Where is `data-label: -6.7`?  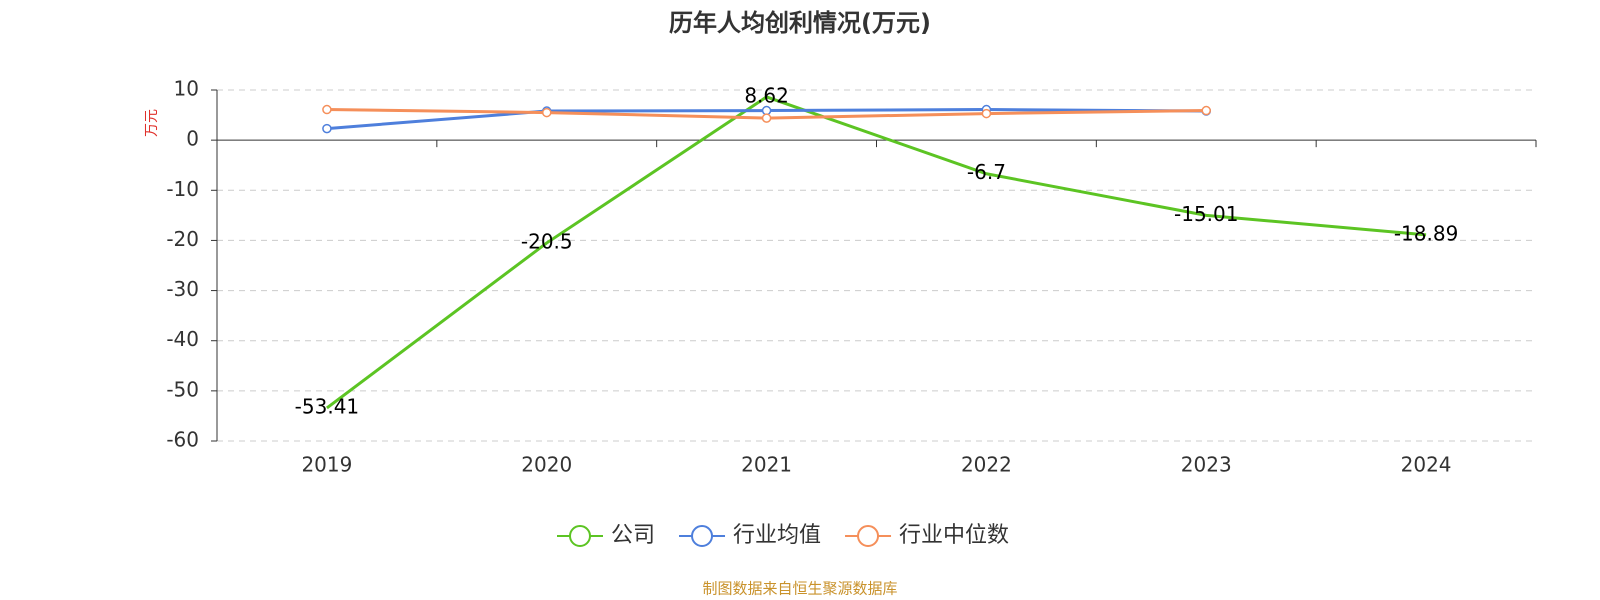 data-label: -6.7 is located at coordinates (986, 172).